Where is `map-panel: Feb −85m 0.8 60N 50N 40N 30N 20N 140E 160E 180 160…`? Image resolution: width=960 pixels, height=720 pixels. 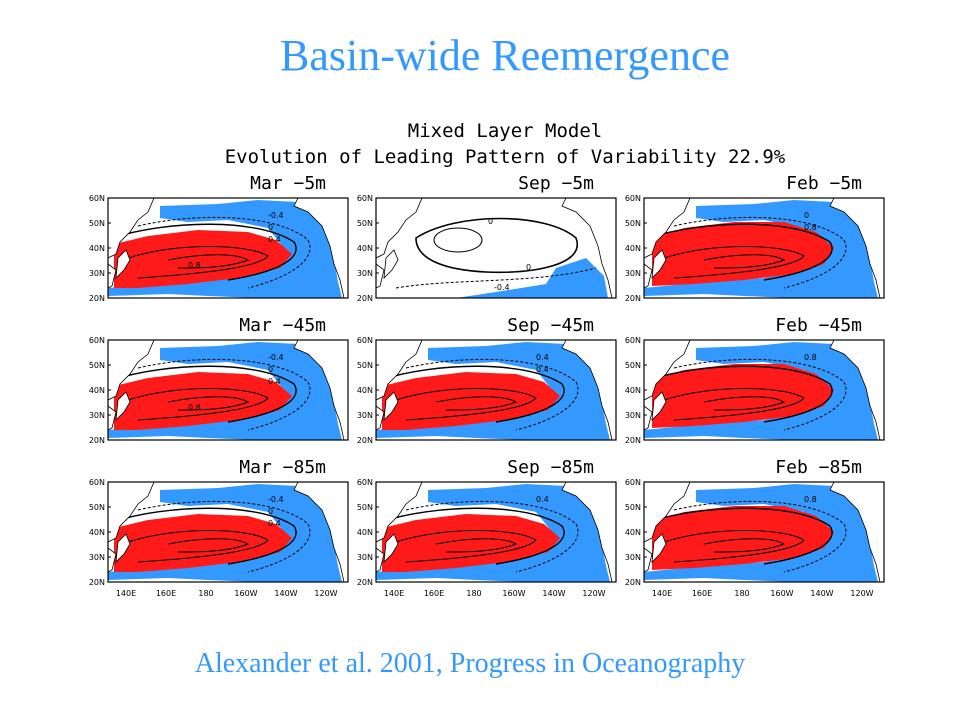 map-panel: Feb −85m 0.8 60N 50N 40N 30N 20N 140E 160E 180 160… is located at coordinates (754, 528).